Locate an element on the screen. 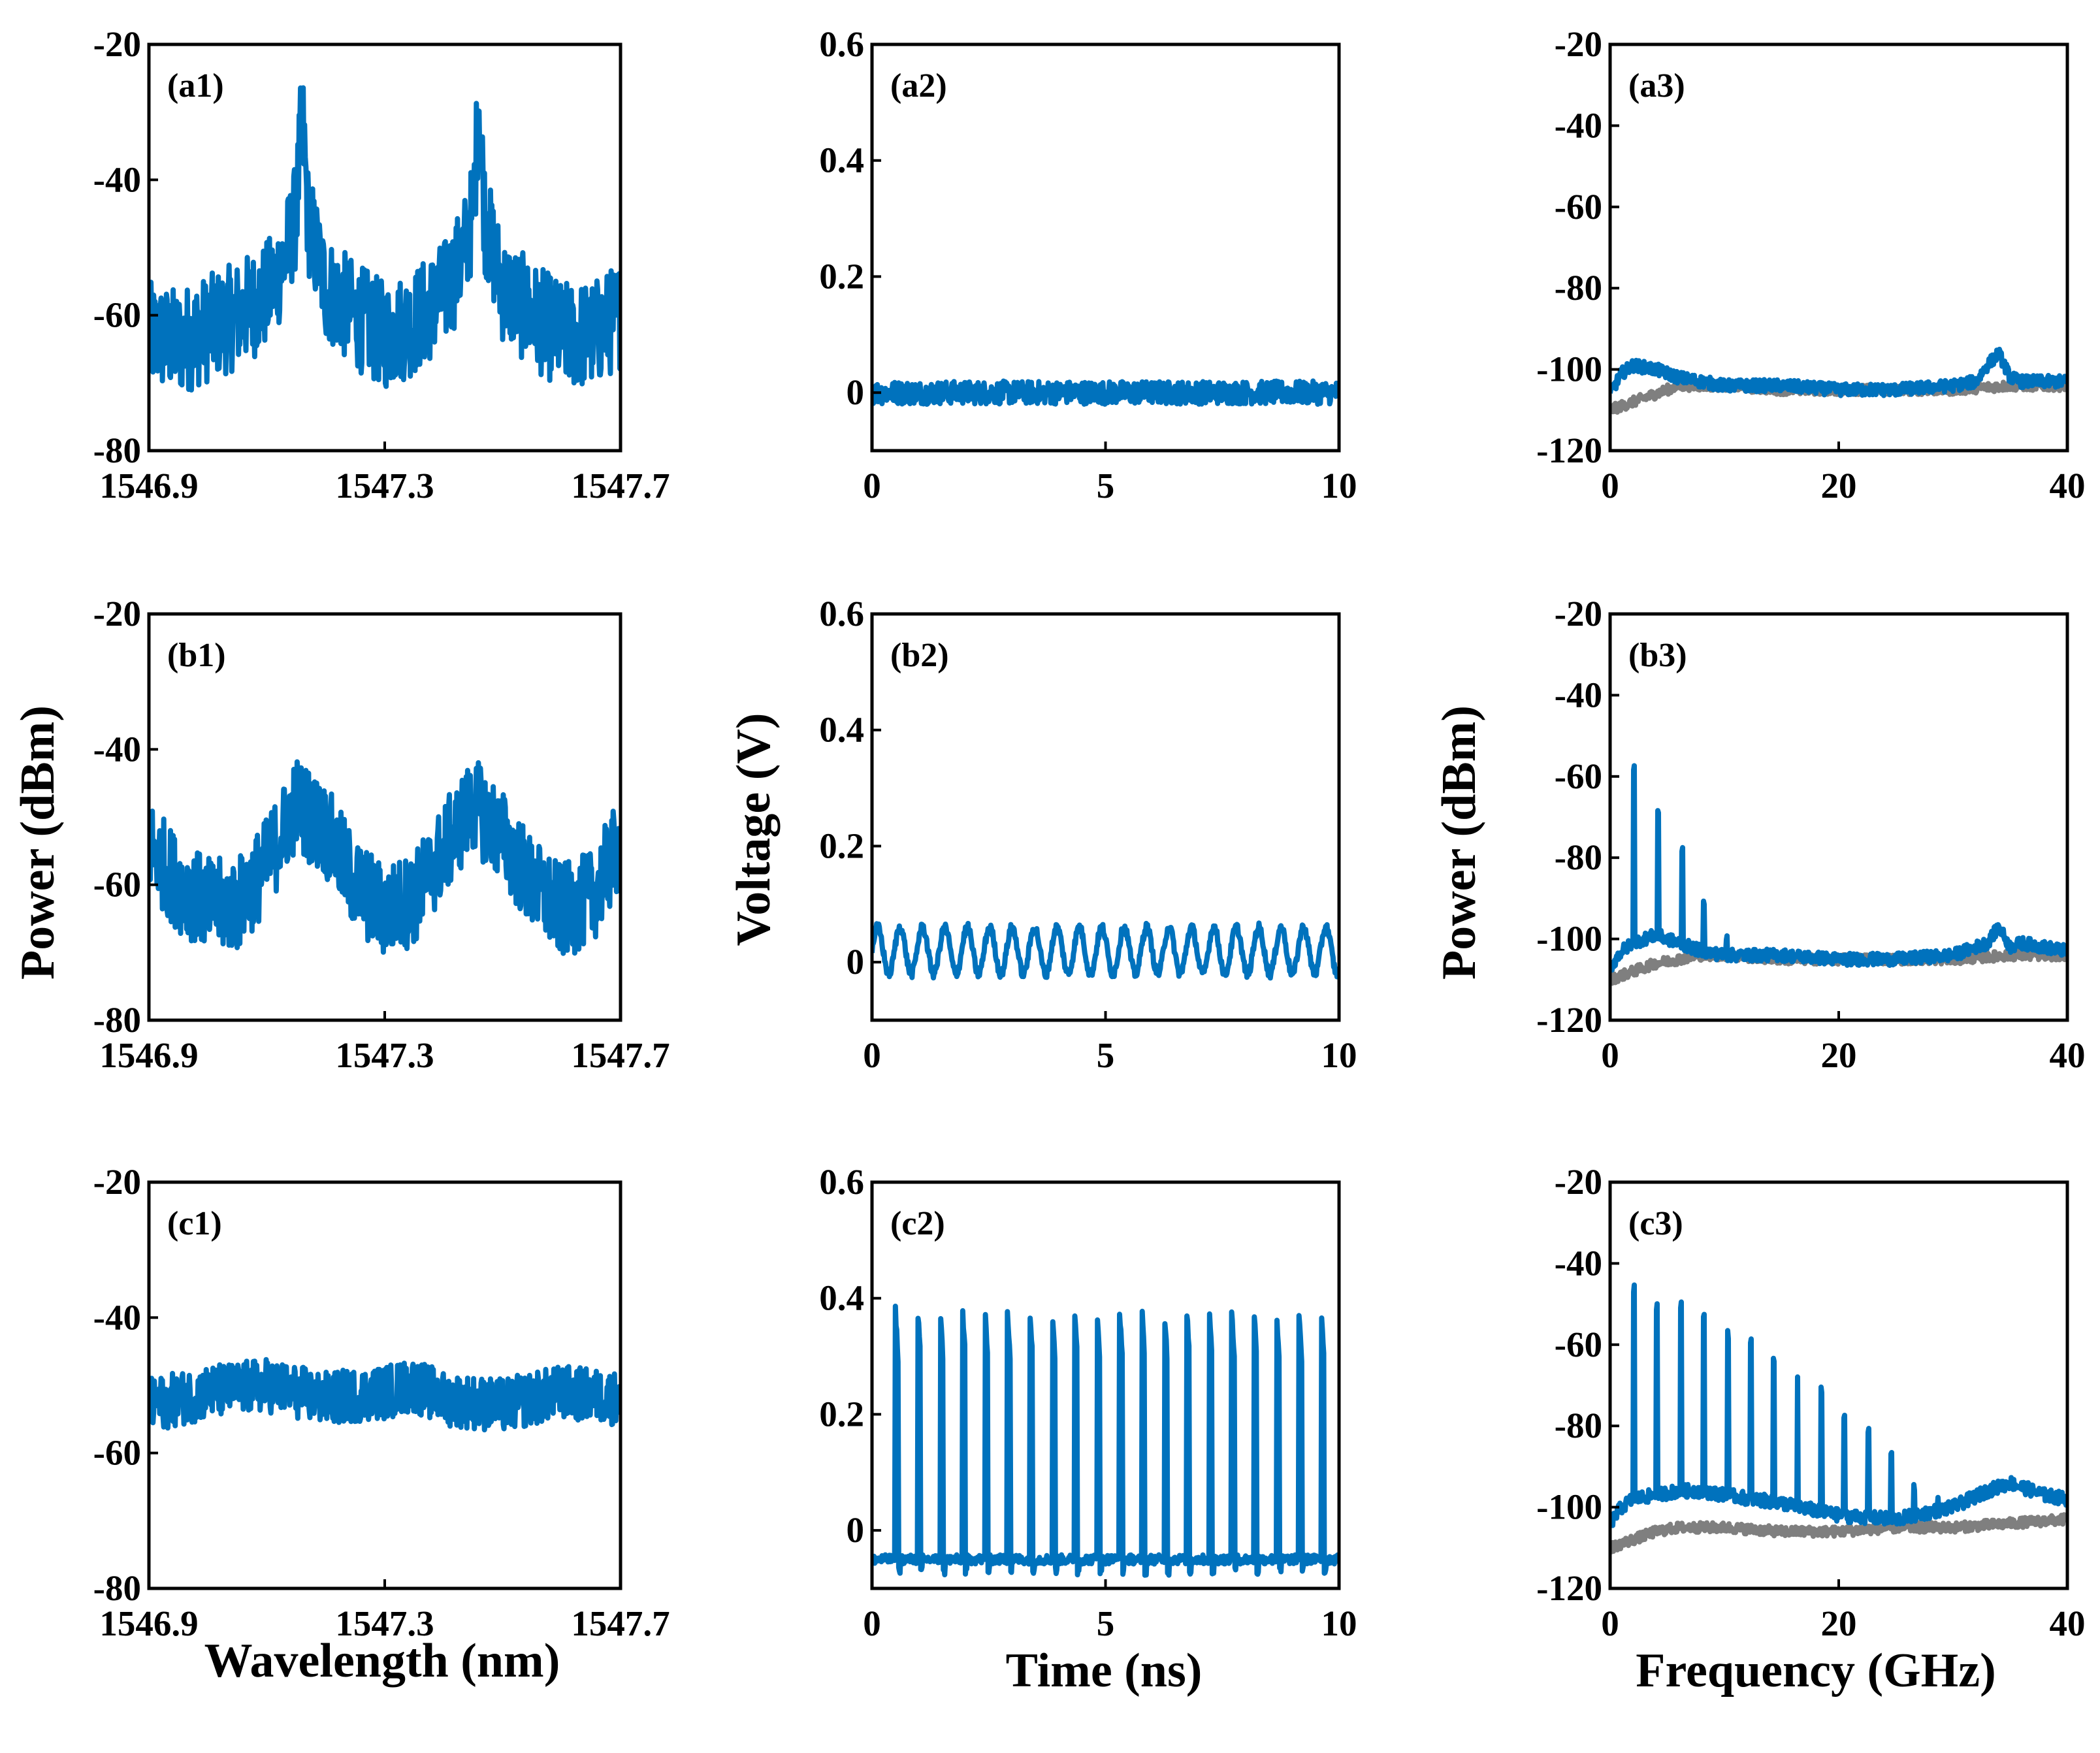 The width and height of the screenshot is (2100, 1753). panel-b3: 0 20 40 -20 -40 -60 -80 -100 -120 (b3) is located at coordinates (1810, 834).